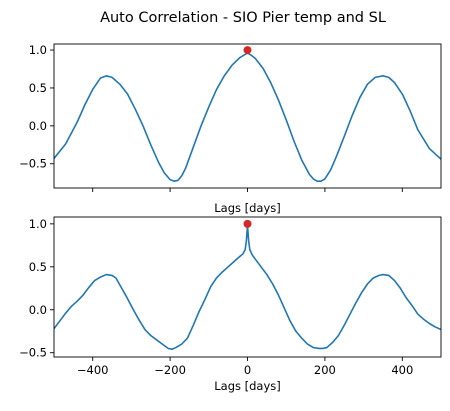 This screenshot has width=450, height=411. I want to click on x-tick-label: −400, so click(93, 370).